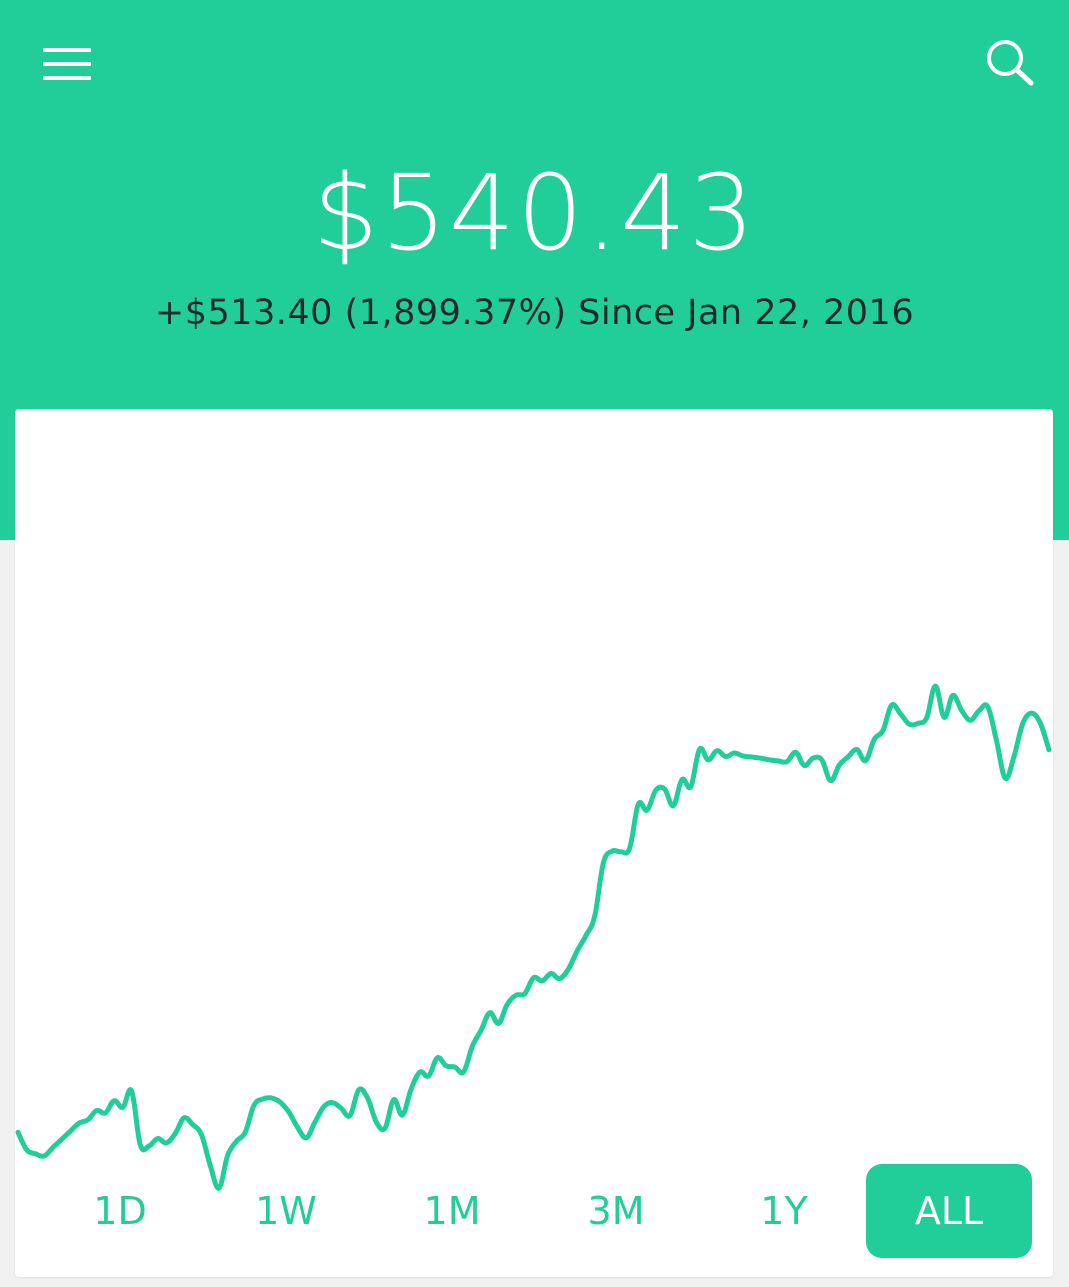 This screenshot has width=1069, height=1287. I want to click on portfolio-change: +$513.40 (1,899.37%) Since Jan 22, 2016, so click(534, 313).